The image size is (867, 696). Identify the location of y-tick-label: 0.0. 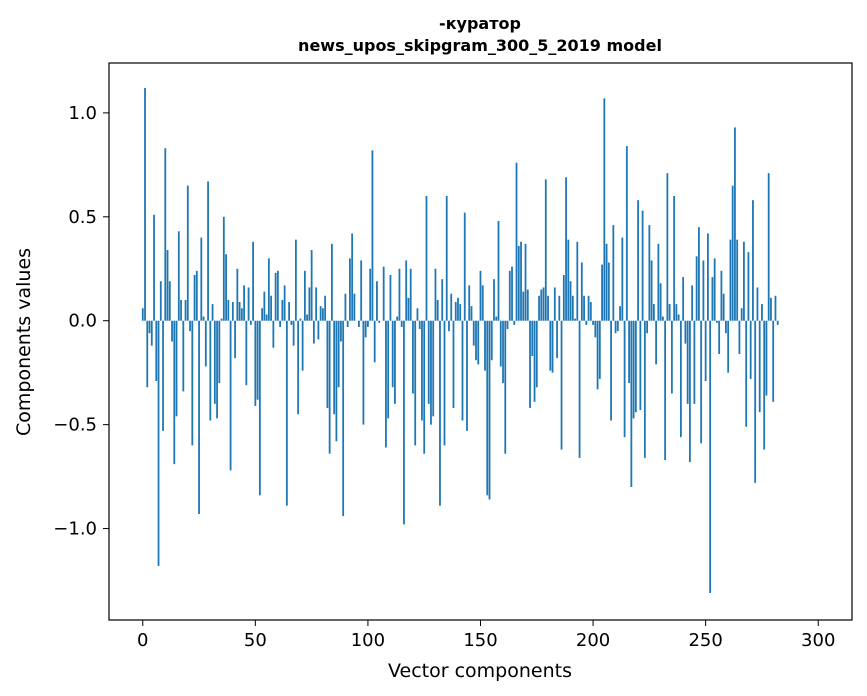
(82, 321).